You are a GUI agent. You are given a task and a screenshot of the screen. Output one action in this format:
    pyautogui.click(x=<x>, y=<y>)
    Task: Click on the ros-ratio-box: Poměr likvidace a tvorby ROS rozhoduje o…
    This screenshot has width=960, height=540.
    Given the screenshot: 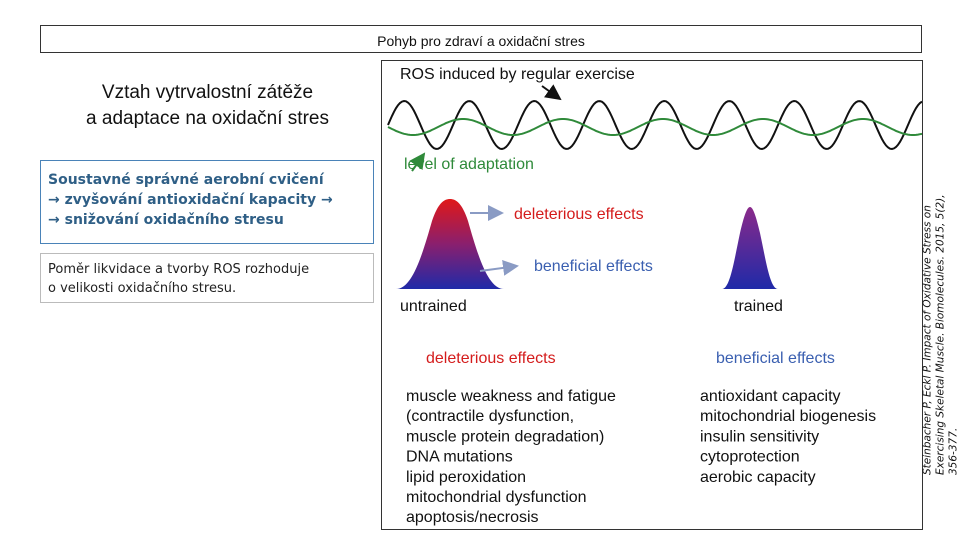 What is the action you would take?
    pyautogui.click(x=207, y=278)
    